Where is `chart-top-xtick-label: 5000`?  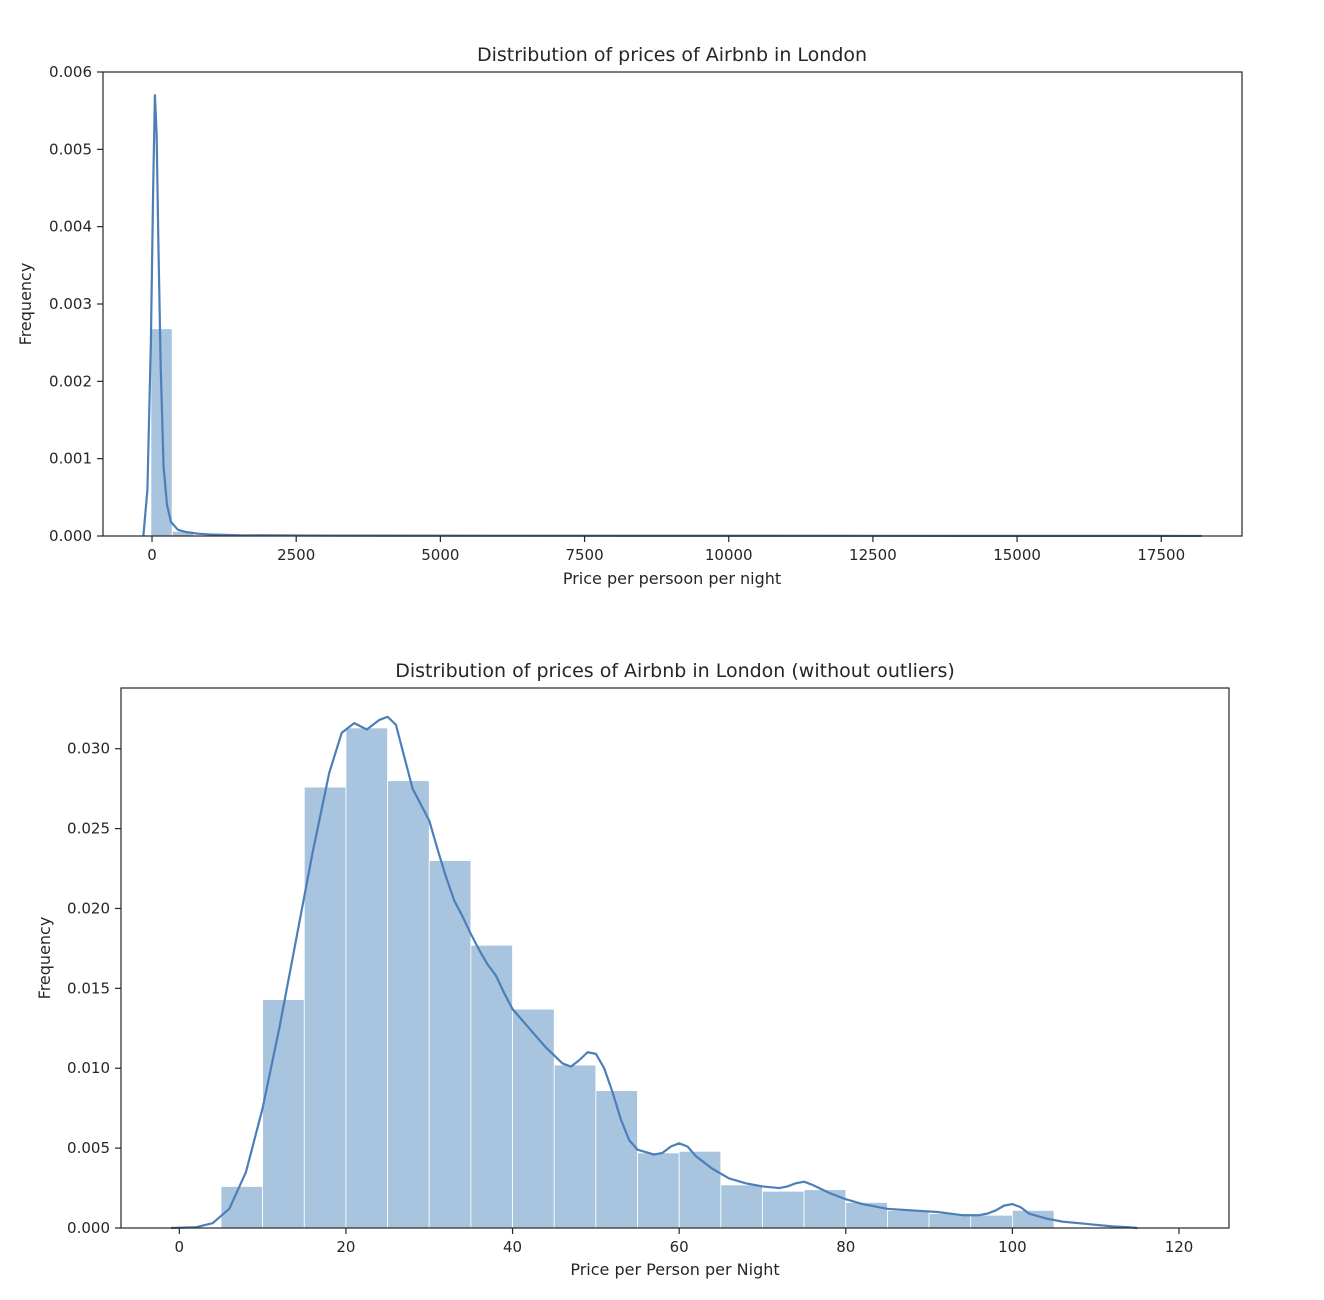
chart-top-xtick-label: 5000 is located at coordinates (440, 555).